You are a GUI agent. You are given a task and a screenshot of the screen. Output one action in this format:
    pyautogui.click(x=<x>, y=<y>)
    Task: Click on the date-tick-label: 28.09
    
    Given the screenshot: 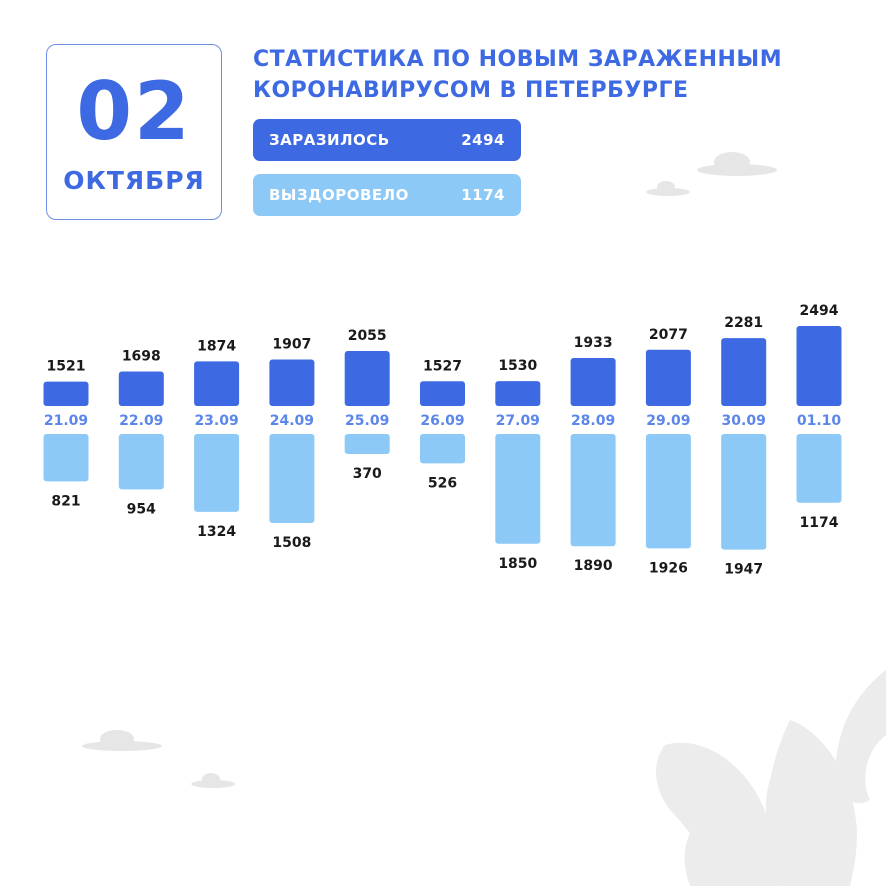 What is the action you would take?
    pyautogui.click(x=593, y=421)
    